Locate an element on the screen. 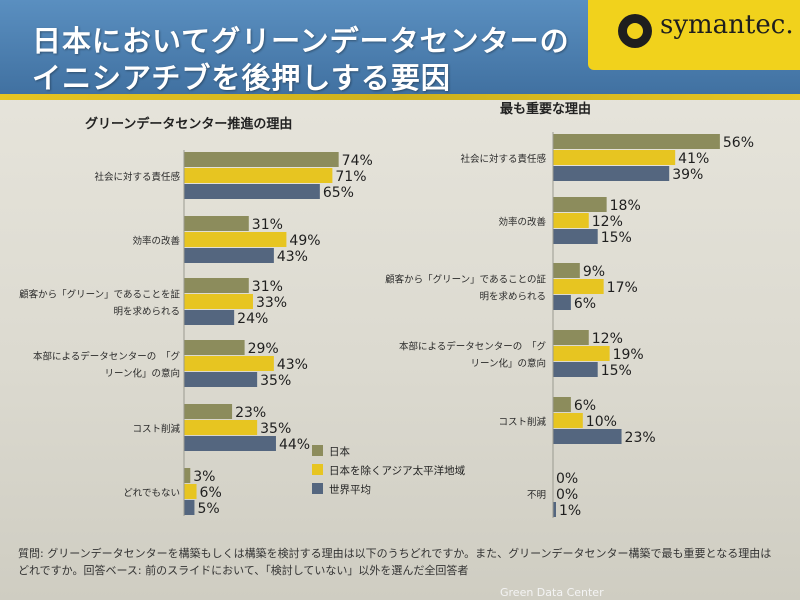 The width and height of the screenshot is (800, 600). bar-c1-g2-s2 is located at coordinates (562, 302).